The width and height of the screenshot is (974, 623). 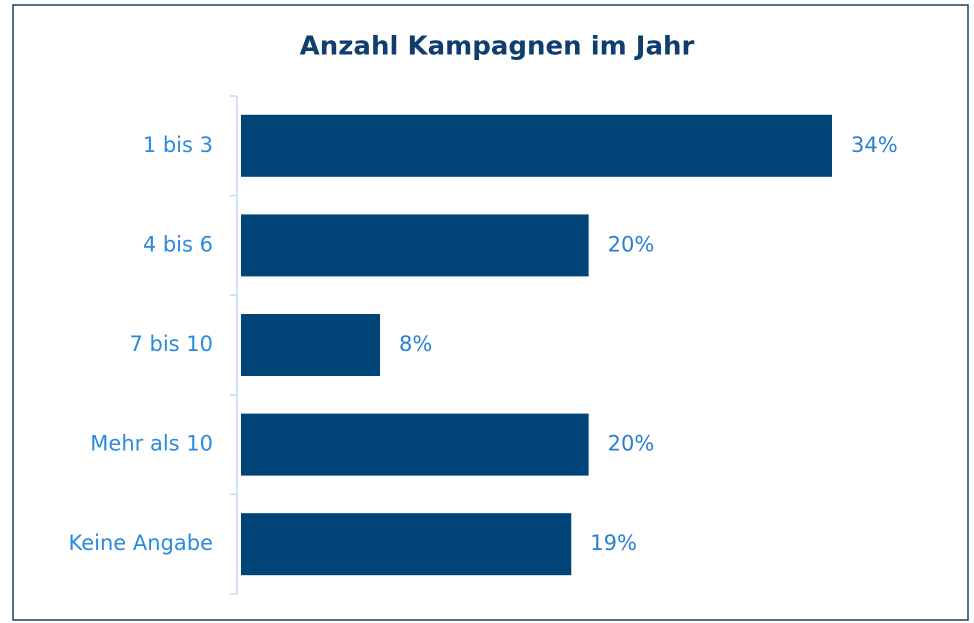 I want to click on chart-title: Anzahl Kampagnen im Jahr, so click(x=497, y=47).